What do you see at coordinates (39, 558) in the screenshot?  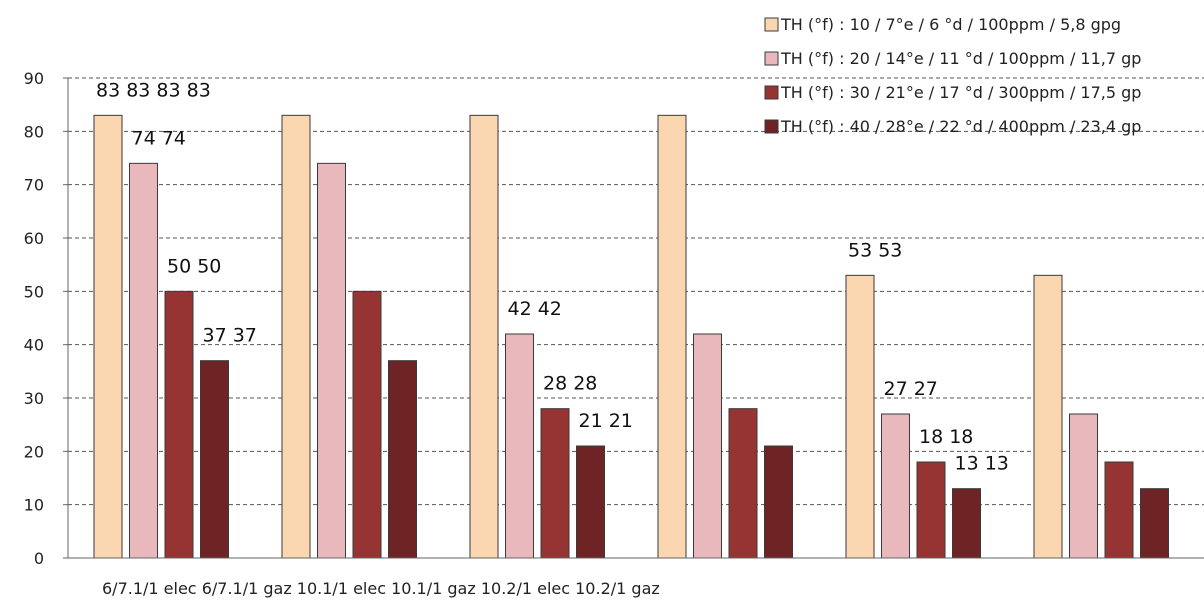 I see `y-tick-label: 0` at bounding box center [39, 558].